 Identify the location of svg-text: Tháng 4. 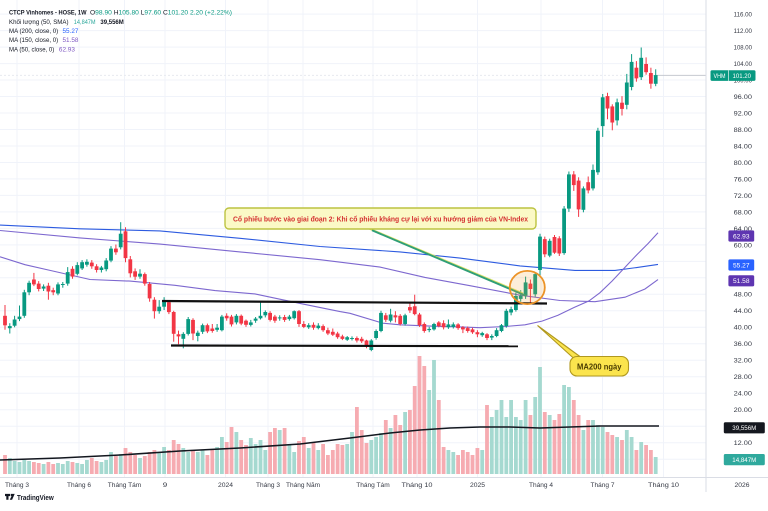
(541, 485).